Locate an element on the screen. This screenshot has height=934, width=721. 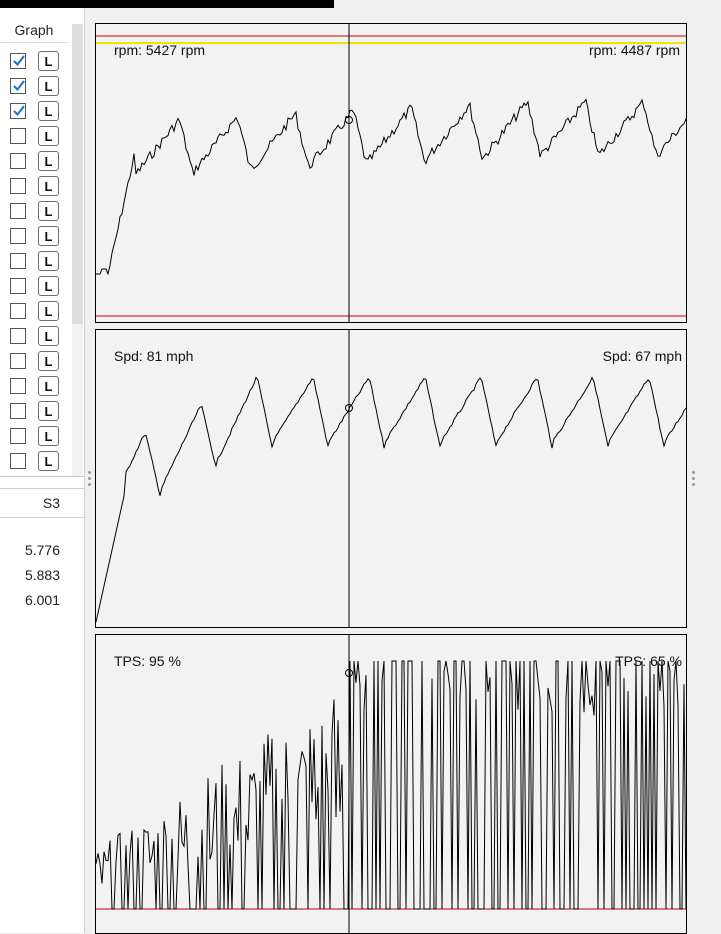
tps-left-value: TPS: 95 % is located at coordinates (147, 661).